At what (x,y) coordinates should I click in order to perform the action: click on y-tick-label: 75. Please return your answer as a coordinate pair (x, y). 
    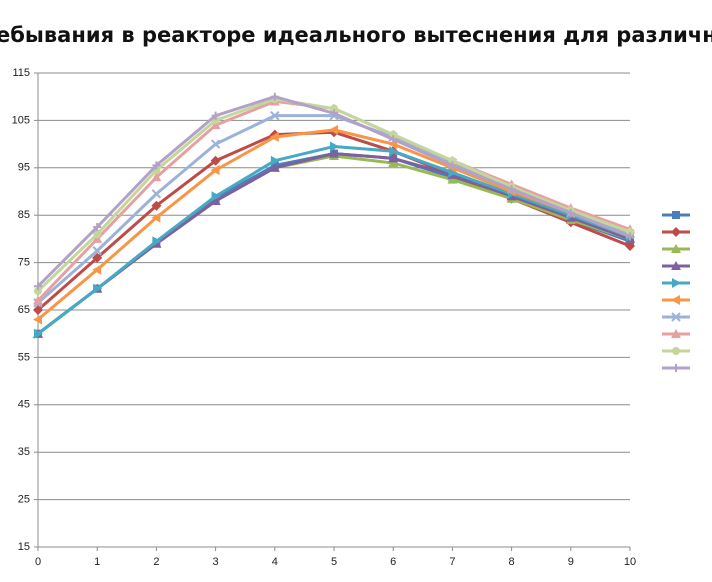
    Looking at the image, I should click on (24, 263).